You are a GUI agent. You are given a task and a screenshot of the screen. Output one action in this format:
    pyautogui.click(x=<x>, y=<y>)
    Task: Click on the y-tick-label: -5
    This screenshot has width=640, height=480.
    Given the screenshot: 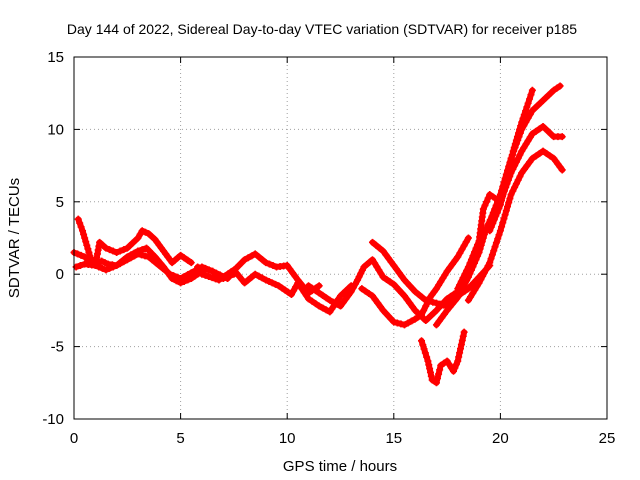 What is the action you would take?
    pyautogui.click(x=57, y=347)
    